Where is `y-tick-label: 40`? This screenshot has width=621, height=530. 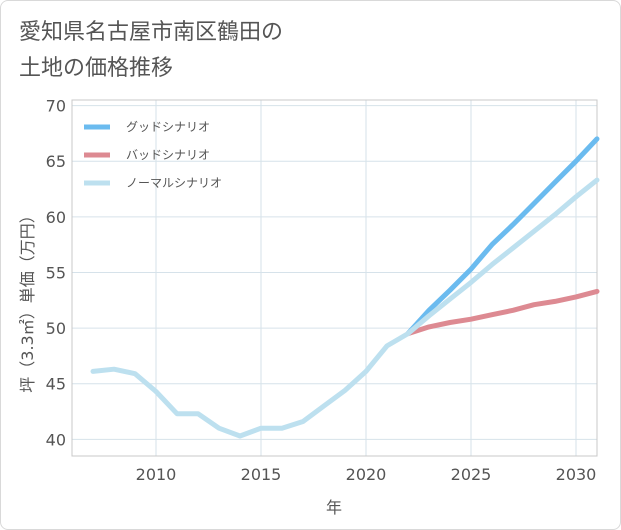 y-tick-label: 40 is located at coordinates (56, 439).